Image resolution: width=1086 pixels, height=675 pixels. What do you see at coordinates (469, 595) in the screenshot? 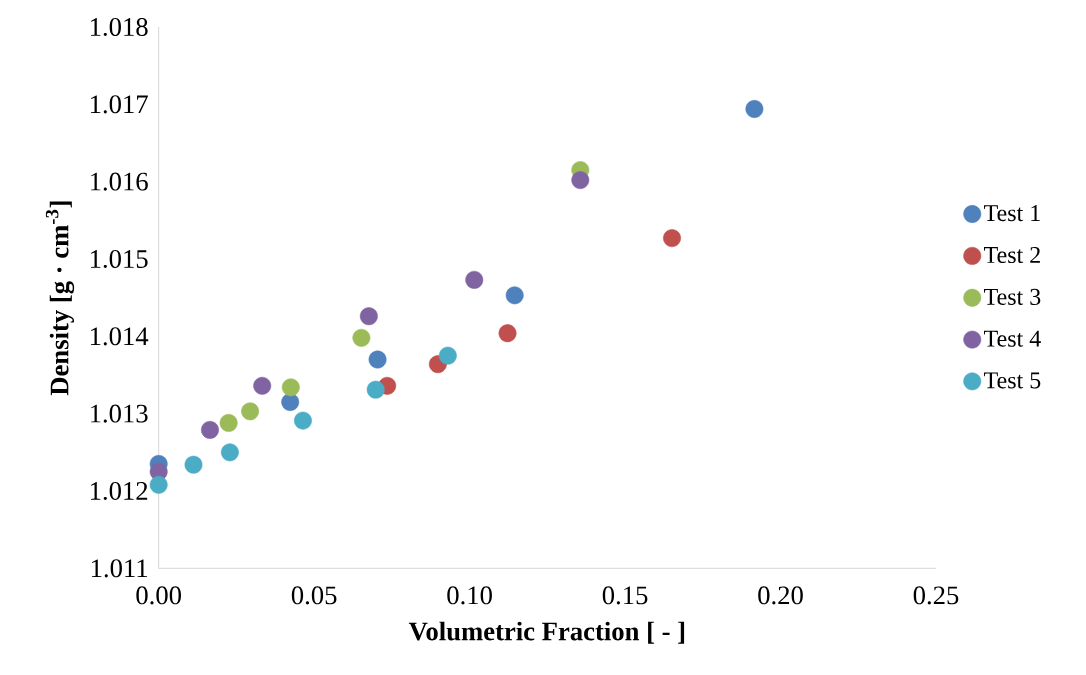
I see `x-tick-label: 0.10` at bounding box center [469, 595].